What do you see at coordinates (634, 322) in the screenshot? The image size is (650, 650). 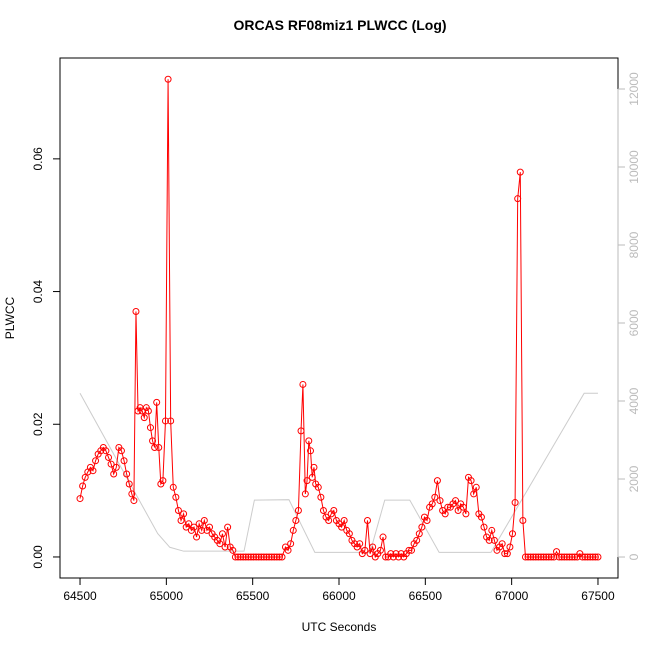 I see `y2-tick-label: 6000` at bounding box center [634, 322].